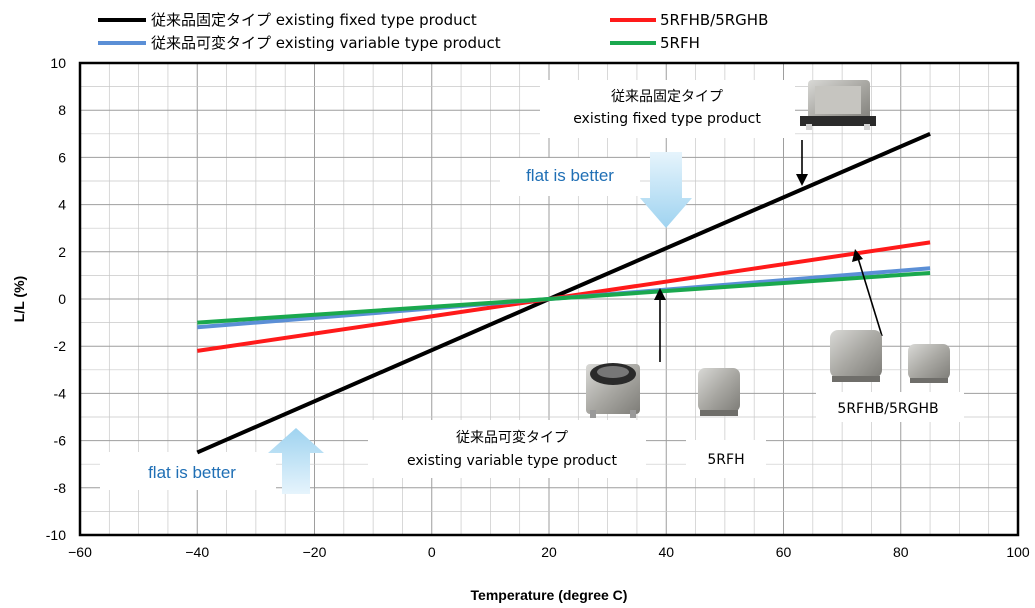  I want to click on label-box-rfhb, so click(890, 407).